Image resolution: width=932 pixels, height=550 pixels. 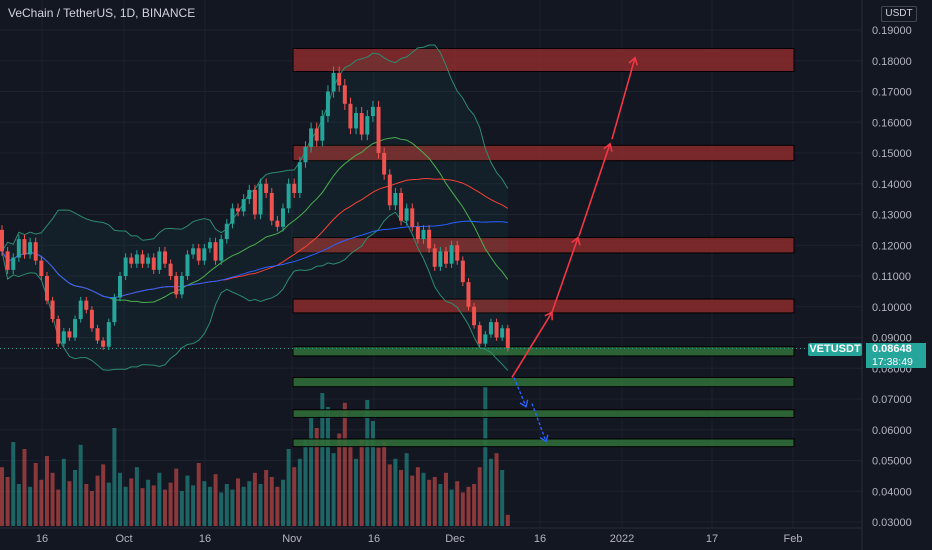 What do you see at coordinates (431, 536) in the screenshot?
I see `time-axis: 16 Oct 16 Nov 16 Dec 16 2022 17 Feb` at bounding box center [431, 536].